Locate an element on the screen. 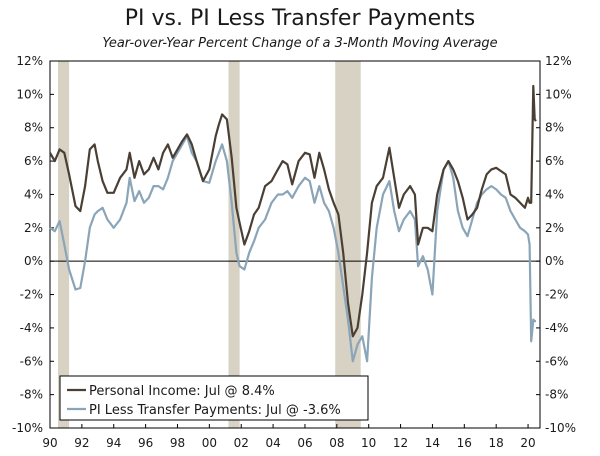 The height and width of the screenshot is (456, 600). x-tick-label: 20 is located at coordinates (527, 443).